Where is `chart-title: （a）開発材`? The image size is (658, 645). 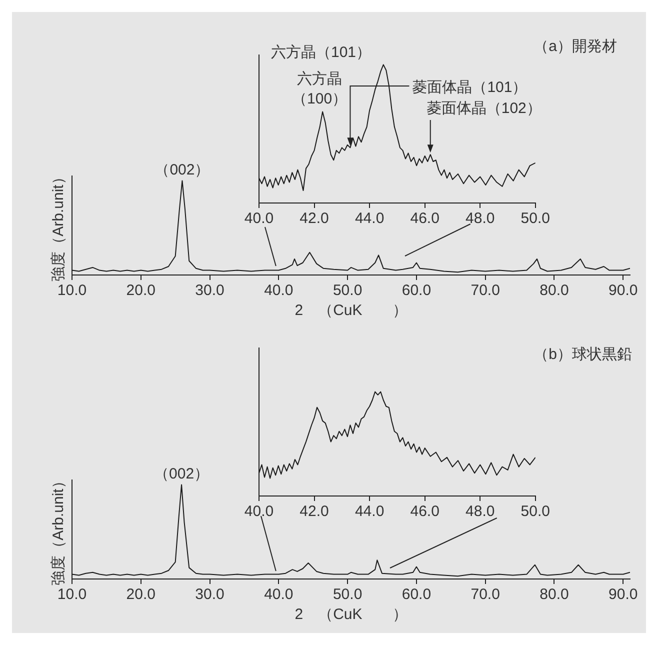
chart-title: （a）開発材 is located at coordinates (575, 46).